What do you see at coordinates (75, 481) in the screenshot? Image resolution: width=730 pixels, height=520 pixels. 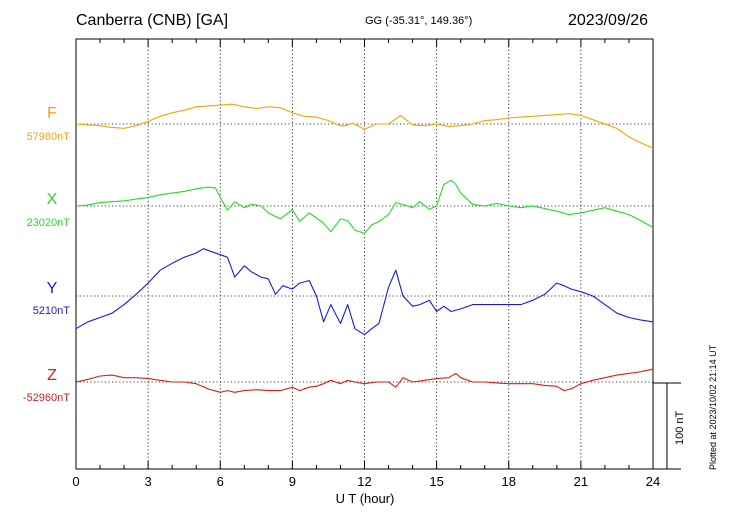 I see `x-tick-label: 0` at bounding box center [75, 481].